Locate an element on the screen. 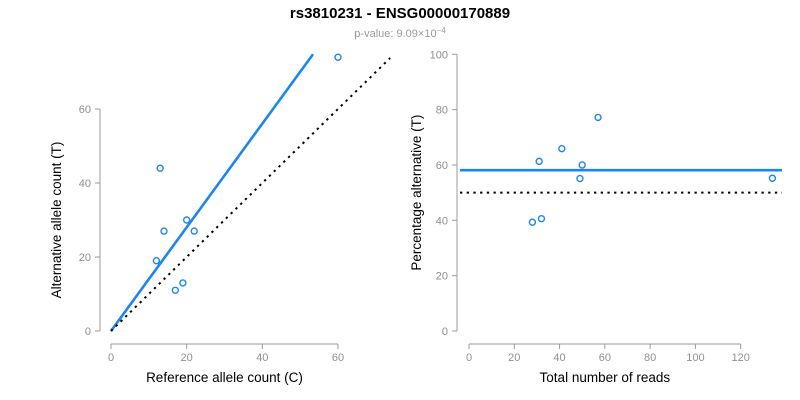  trend-lines-group is located at coordinates (621, 181).